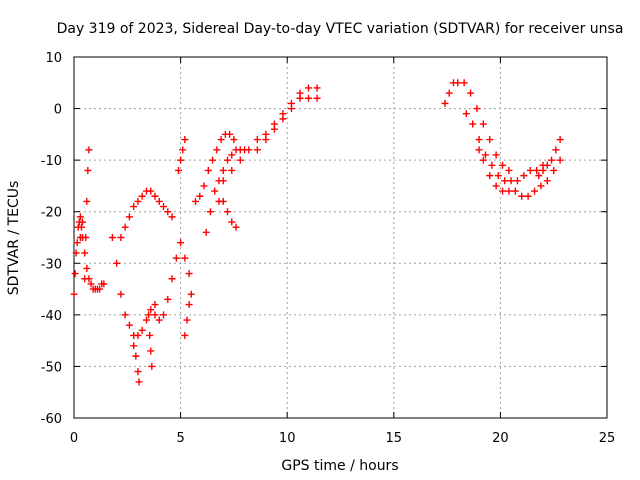  I want to click on x-axis-label: GPS time / hours, so click(339, 466).